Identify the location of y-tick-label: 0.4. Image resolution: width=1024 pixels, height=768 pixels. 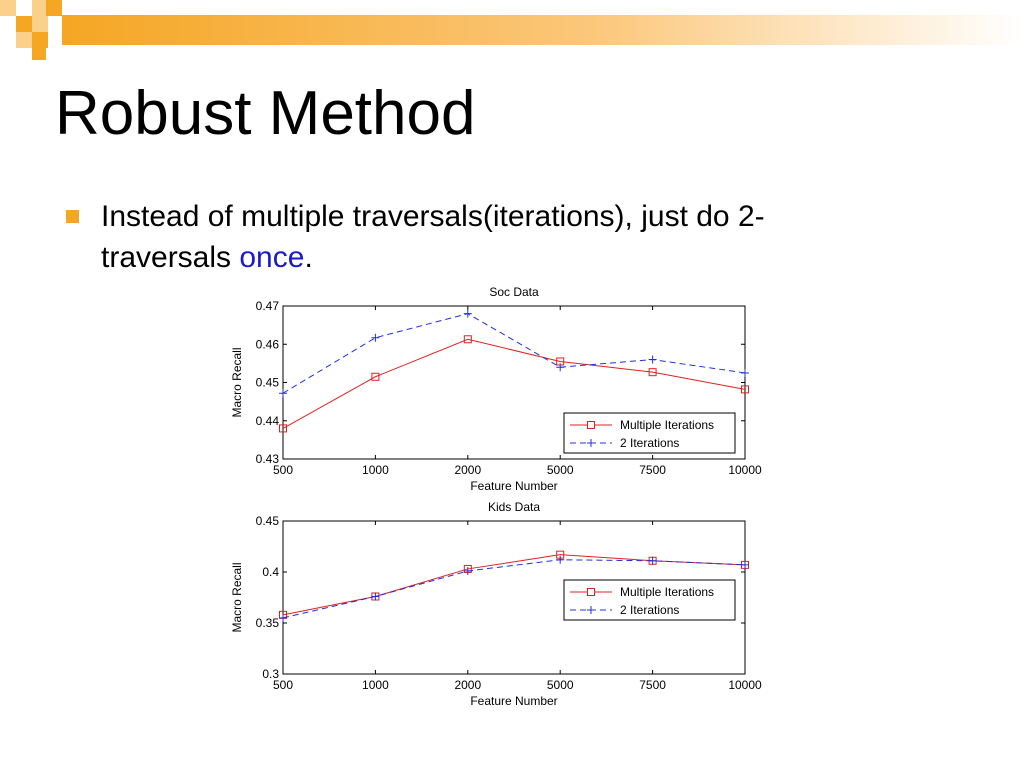
(270, 572).